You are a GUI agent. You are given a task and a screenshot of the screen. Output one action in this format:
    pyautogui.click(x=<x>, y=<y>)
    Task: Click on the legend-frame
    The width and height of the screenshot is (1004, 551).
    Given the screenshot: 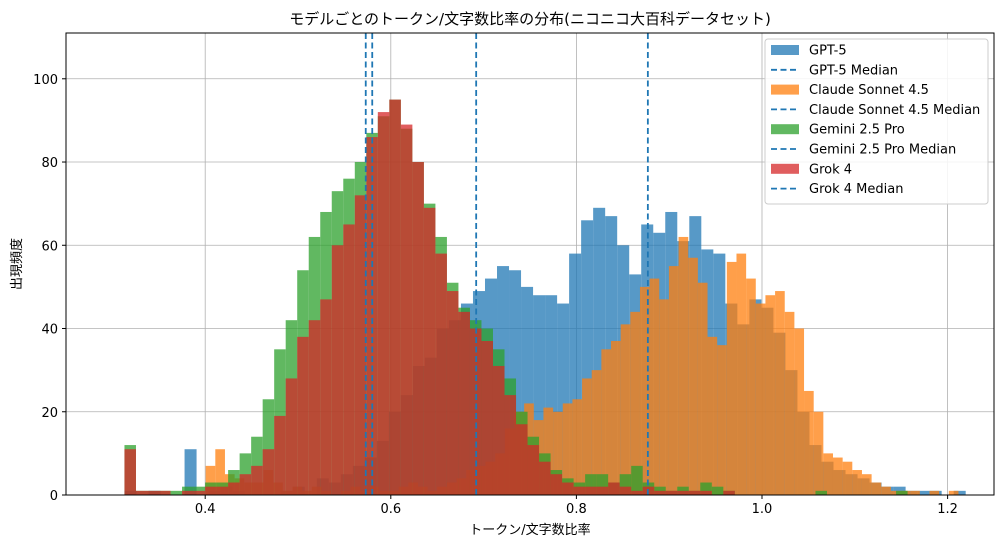 What is the action you would take?
    pyautogui.click(x=876, y=121)
    